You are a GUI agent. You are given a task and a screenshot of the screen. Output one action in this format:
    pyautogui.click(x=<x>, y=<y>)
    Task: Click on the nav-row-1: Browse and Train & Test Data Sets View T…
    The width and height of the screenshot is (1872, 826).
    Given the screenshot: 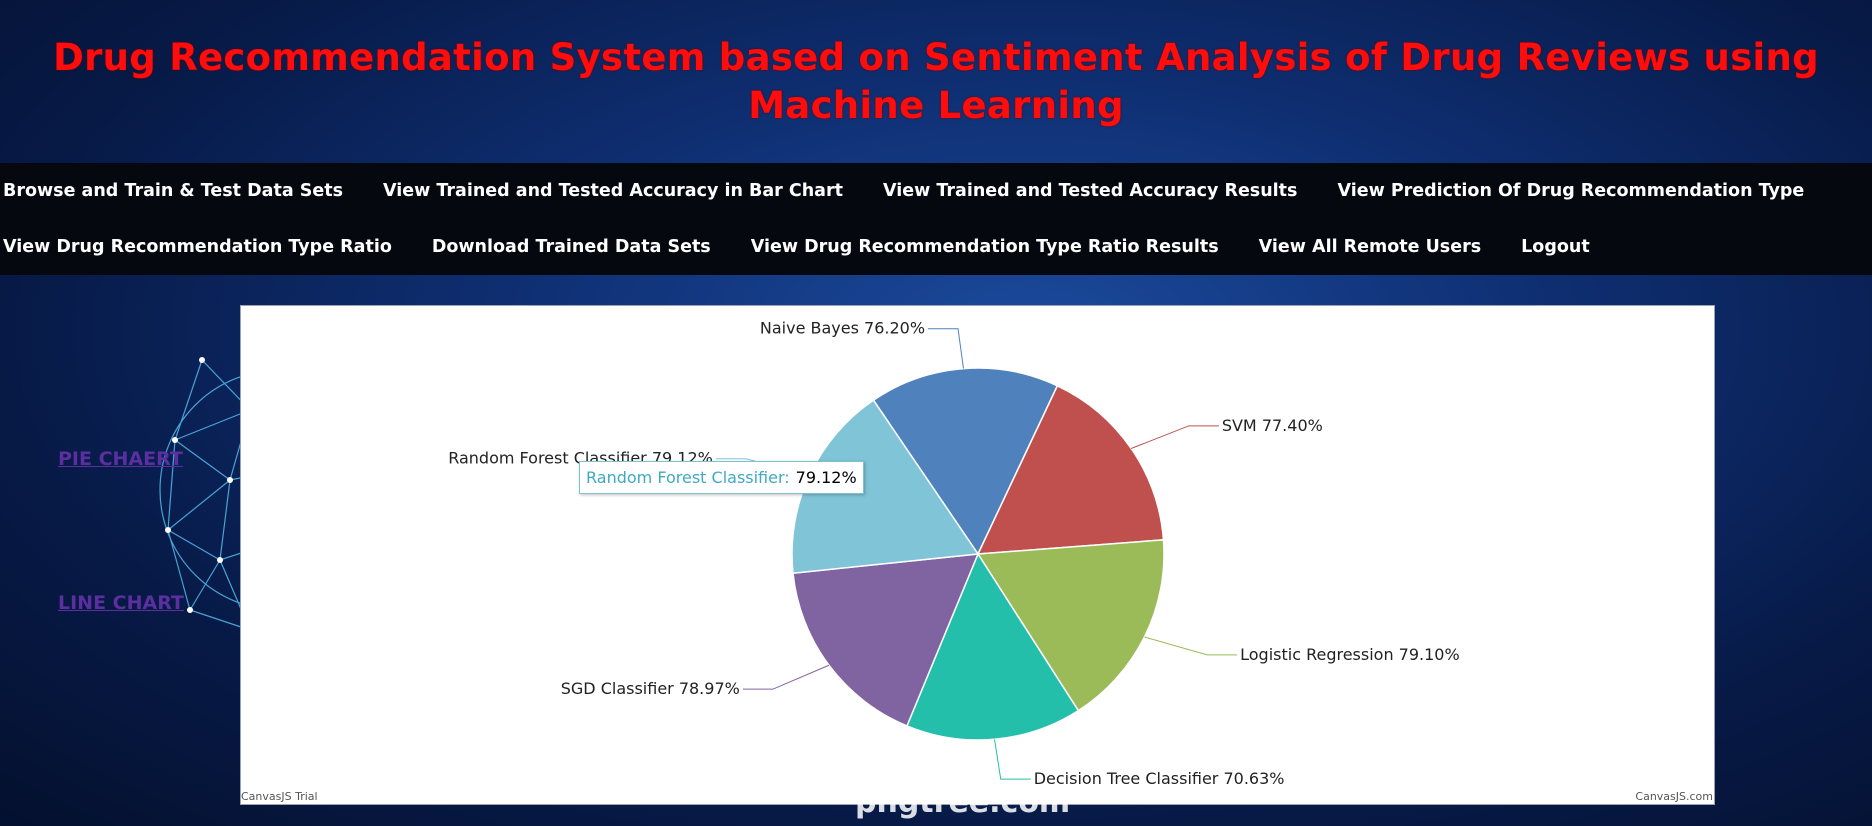 What is the action you would take?
    pyautogui.click(x=920, y=191)
    